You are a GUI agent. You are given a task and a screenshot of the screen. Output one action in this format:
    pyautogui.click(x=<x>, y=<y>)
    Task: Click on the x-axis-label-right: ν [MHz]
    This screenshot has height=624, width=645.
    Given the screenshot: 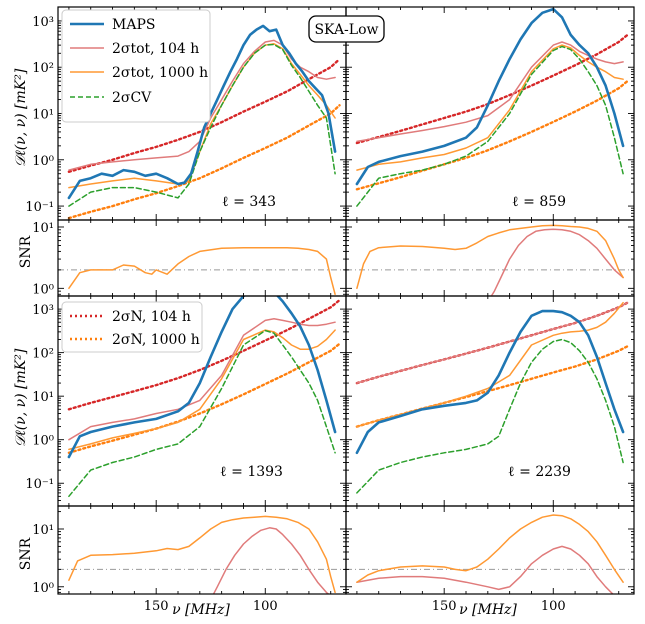 What is the action you would take?
    pyautogui.click(x=488, y=610)
    